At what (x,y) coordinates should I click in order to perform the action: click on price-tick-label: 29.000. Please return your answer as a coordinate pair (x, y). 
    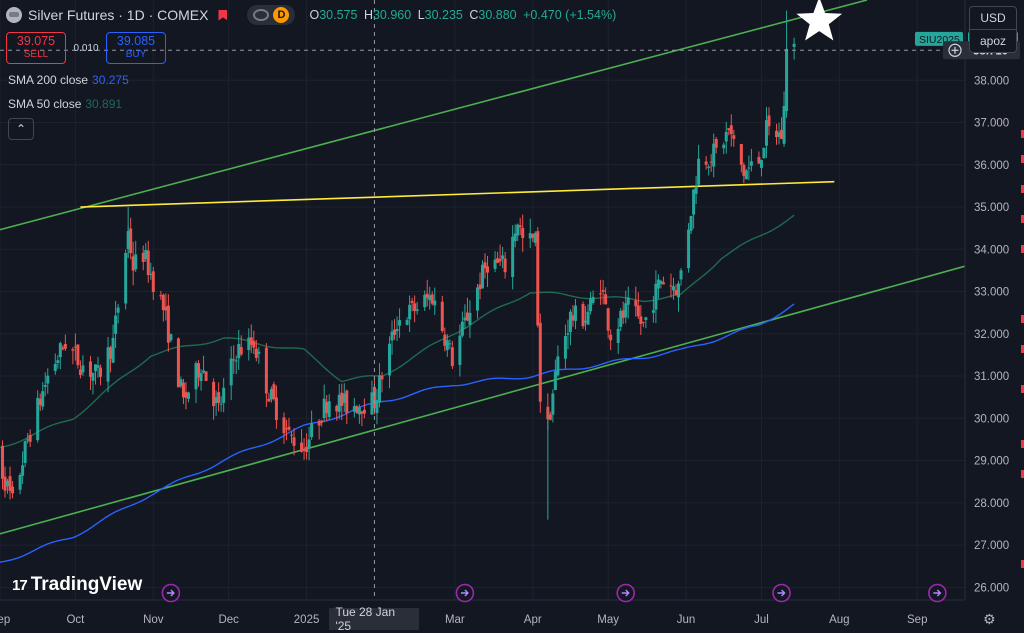
    Looking at the image, I should click on (991, 462).